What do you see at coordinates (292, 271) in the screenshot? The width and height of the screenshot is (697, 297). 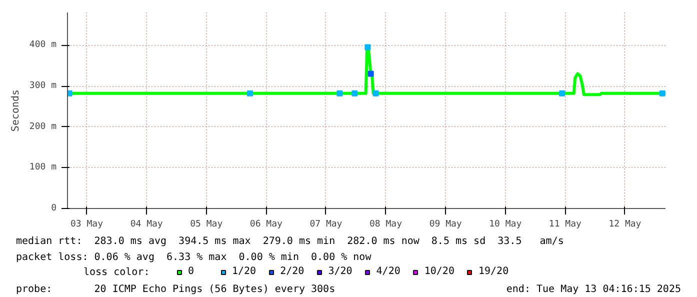 I see `legend-label: 2/20` at bounding box center [292, 271].